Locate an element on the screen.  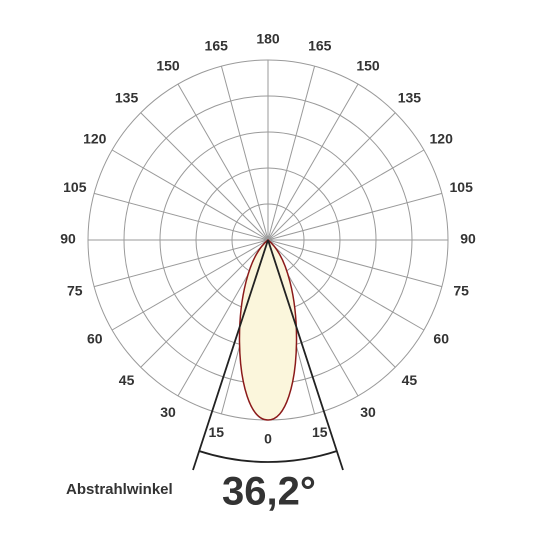
beam-angle-arc is located at coordinates (268, 456).